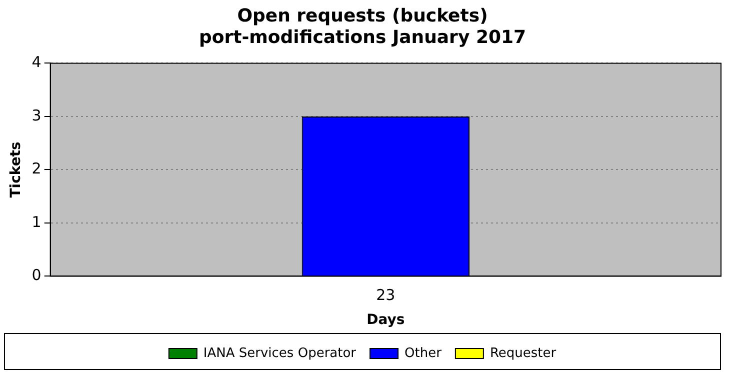  What do you see at coordinates (523, 353) in the screenshot?
I see `legend-label: Requester` at bounding box center [523, 353].